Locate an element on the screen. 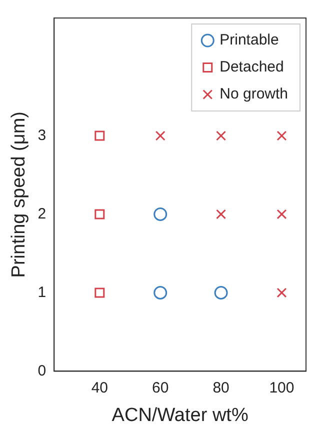 The image size is (336, 437). y-tick-label: 0 is located at coordinates (42, 371).